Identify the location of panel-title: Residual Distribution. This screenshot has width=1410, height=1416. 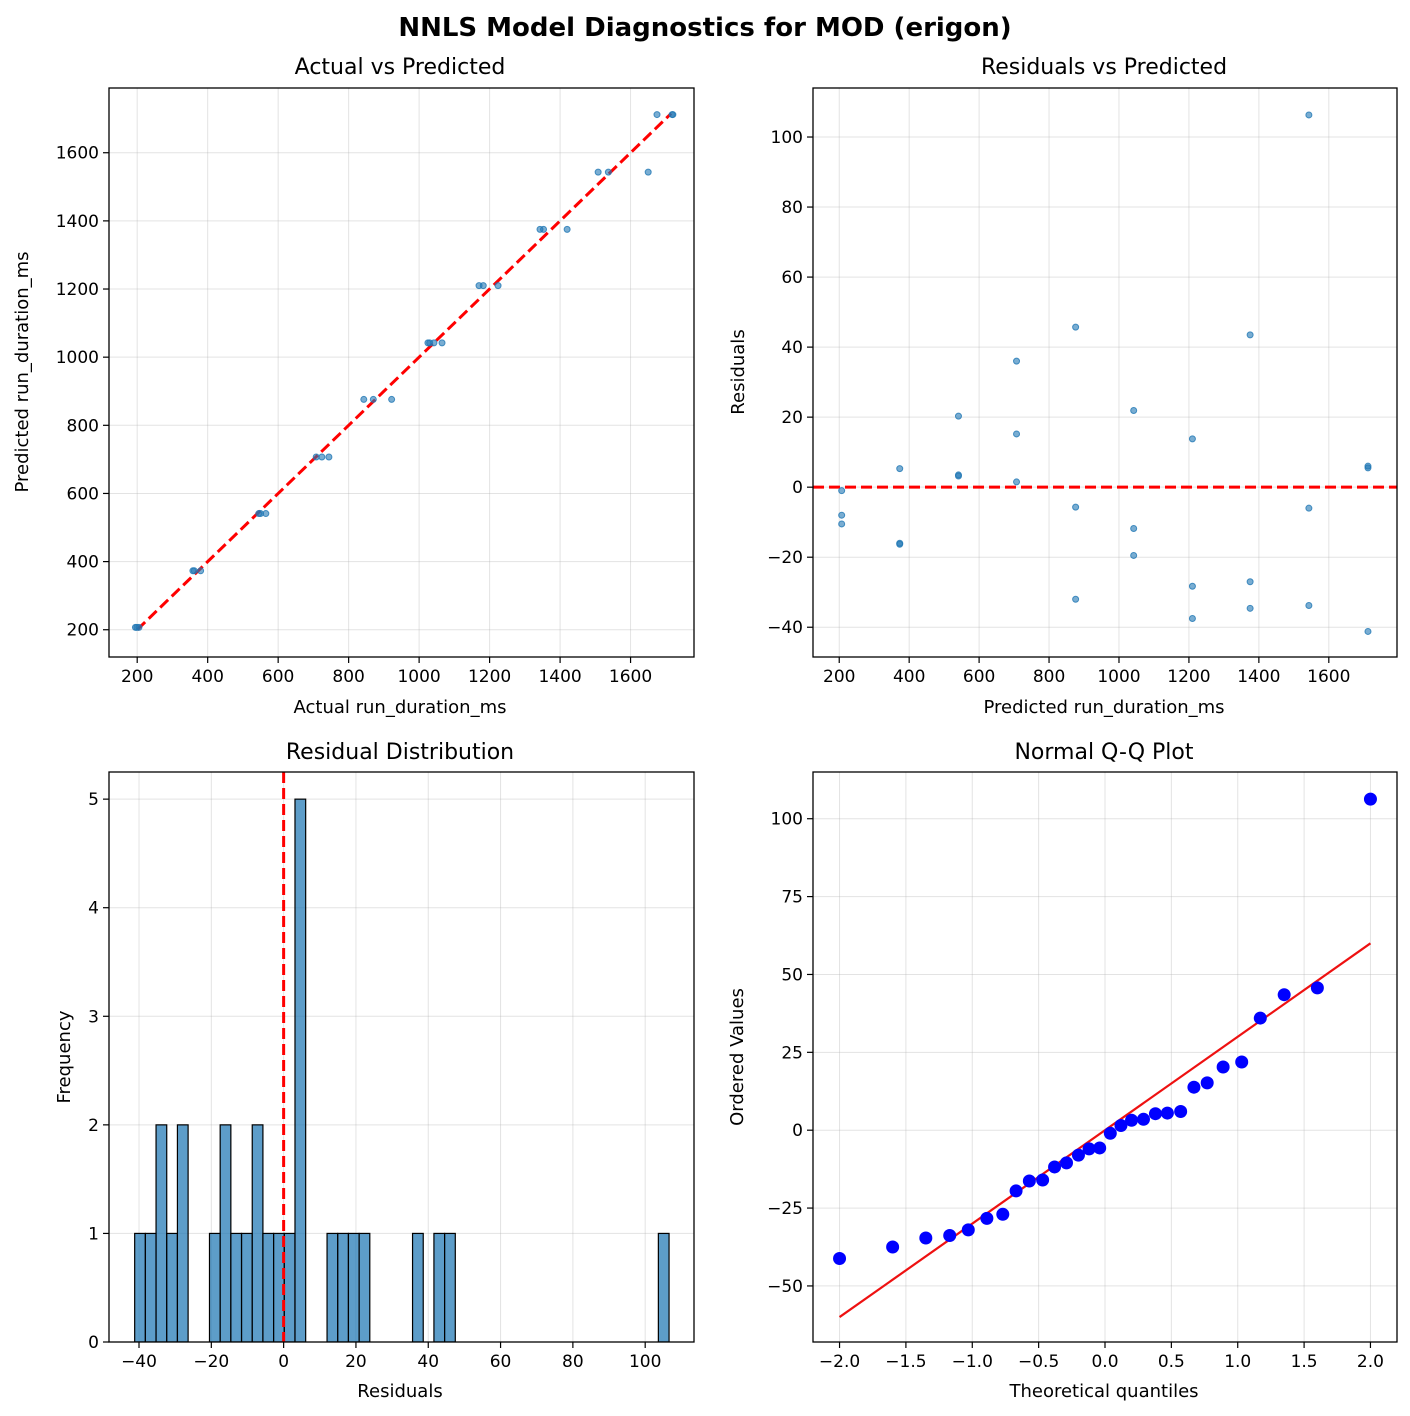
(400, 752).